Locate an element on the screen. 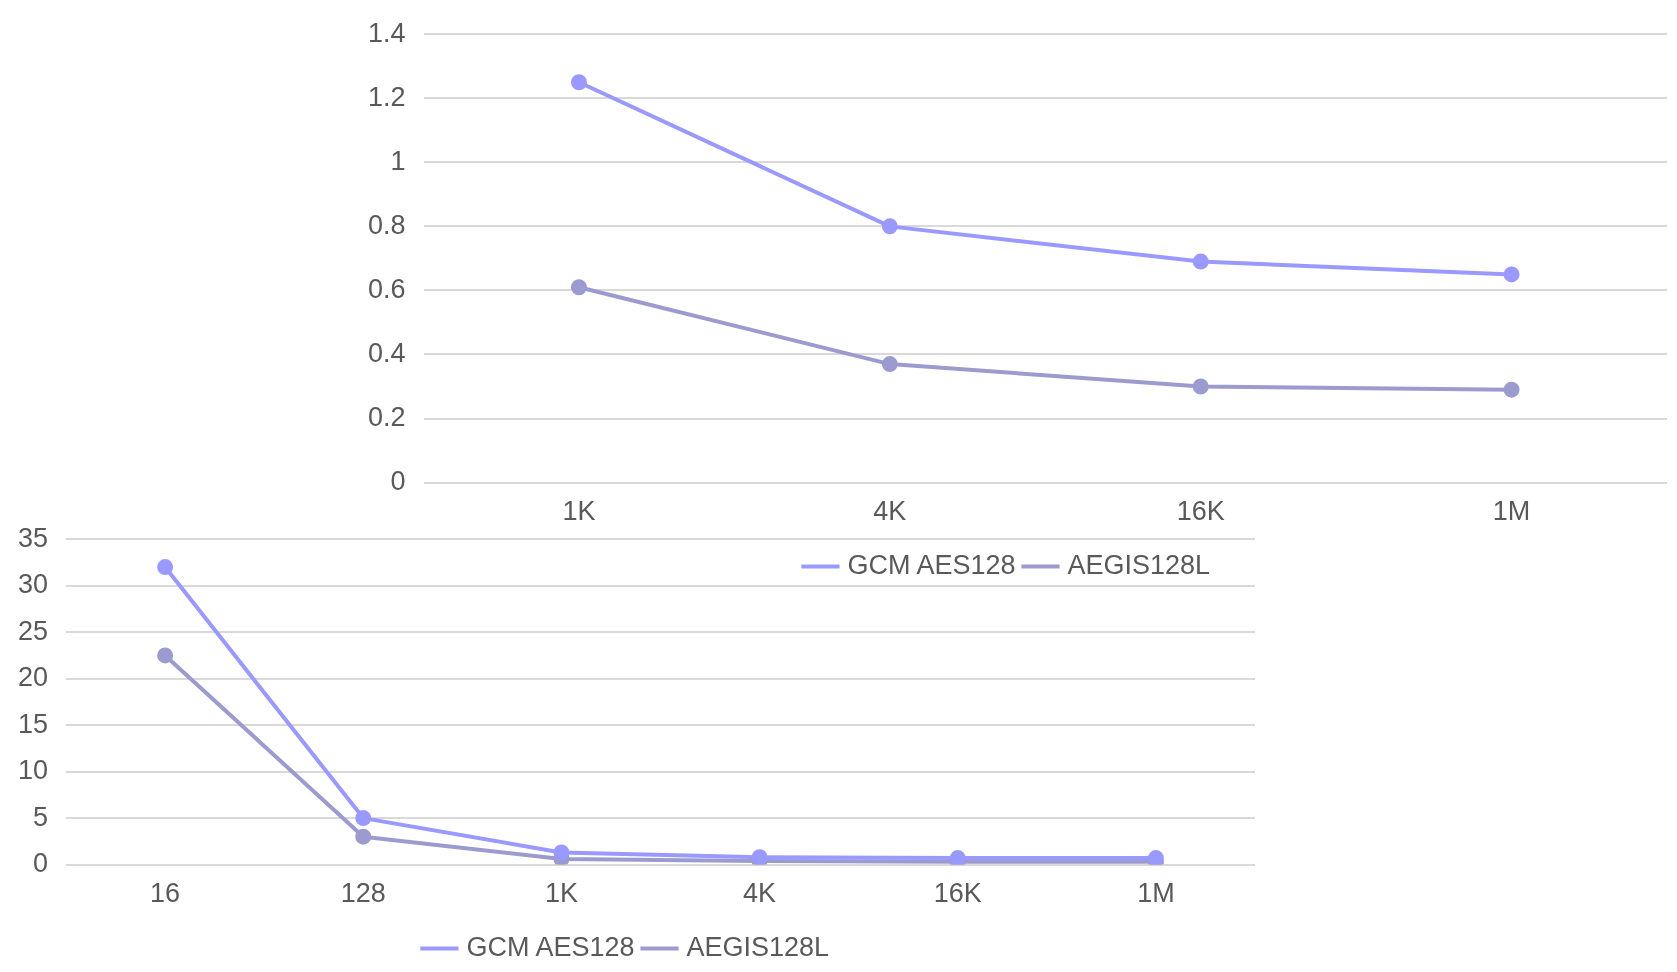 This screenshot has width=1677, height=972. y-tick-label: 15 is located at coordinates (33, 723).